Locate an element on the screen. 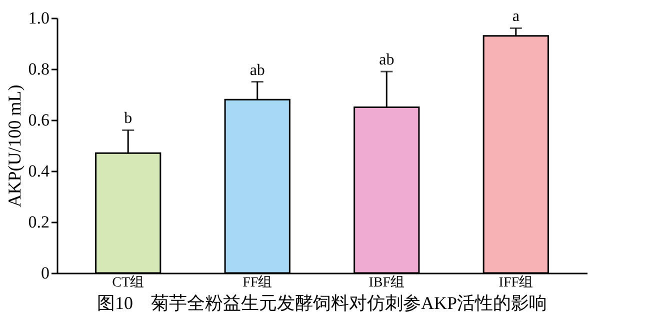  x-tick-label: FF组 is located at coordinates (257, 282).